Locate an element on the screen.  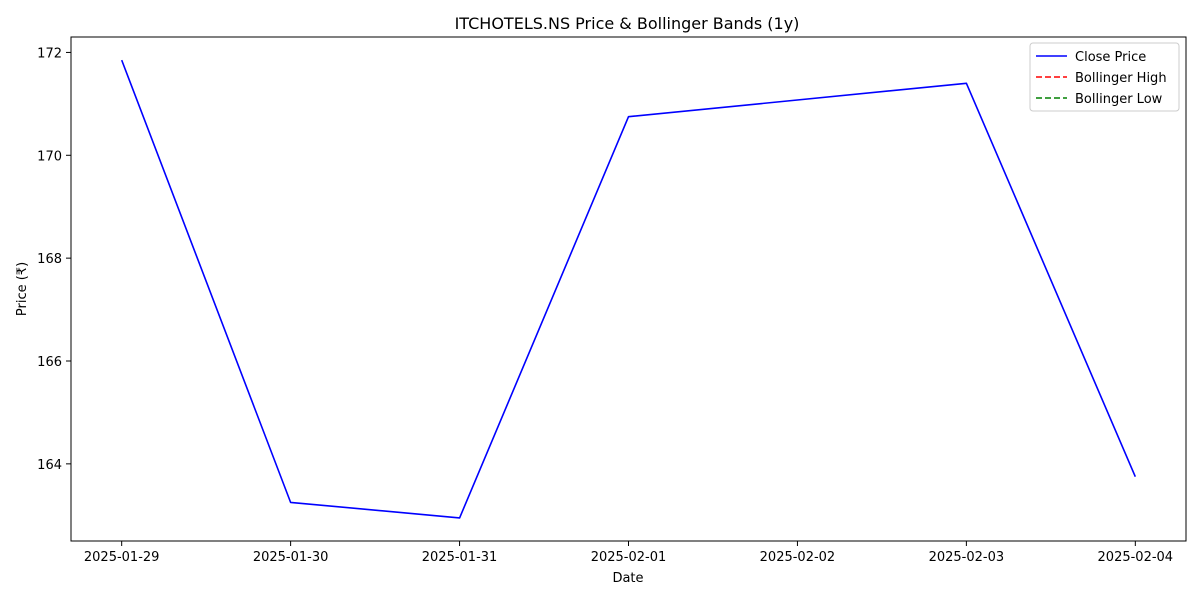
legend-label: Bollinger High is located at coordinates (1121, 78).